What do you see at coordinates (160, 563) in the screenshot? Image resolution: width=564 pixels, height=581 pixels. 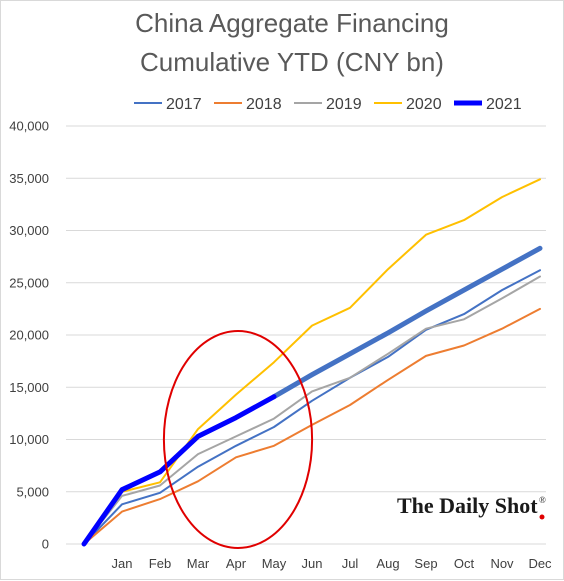 I see `x-tick-label: Feb` at bounding box center [160, 563].